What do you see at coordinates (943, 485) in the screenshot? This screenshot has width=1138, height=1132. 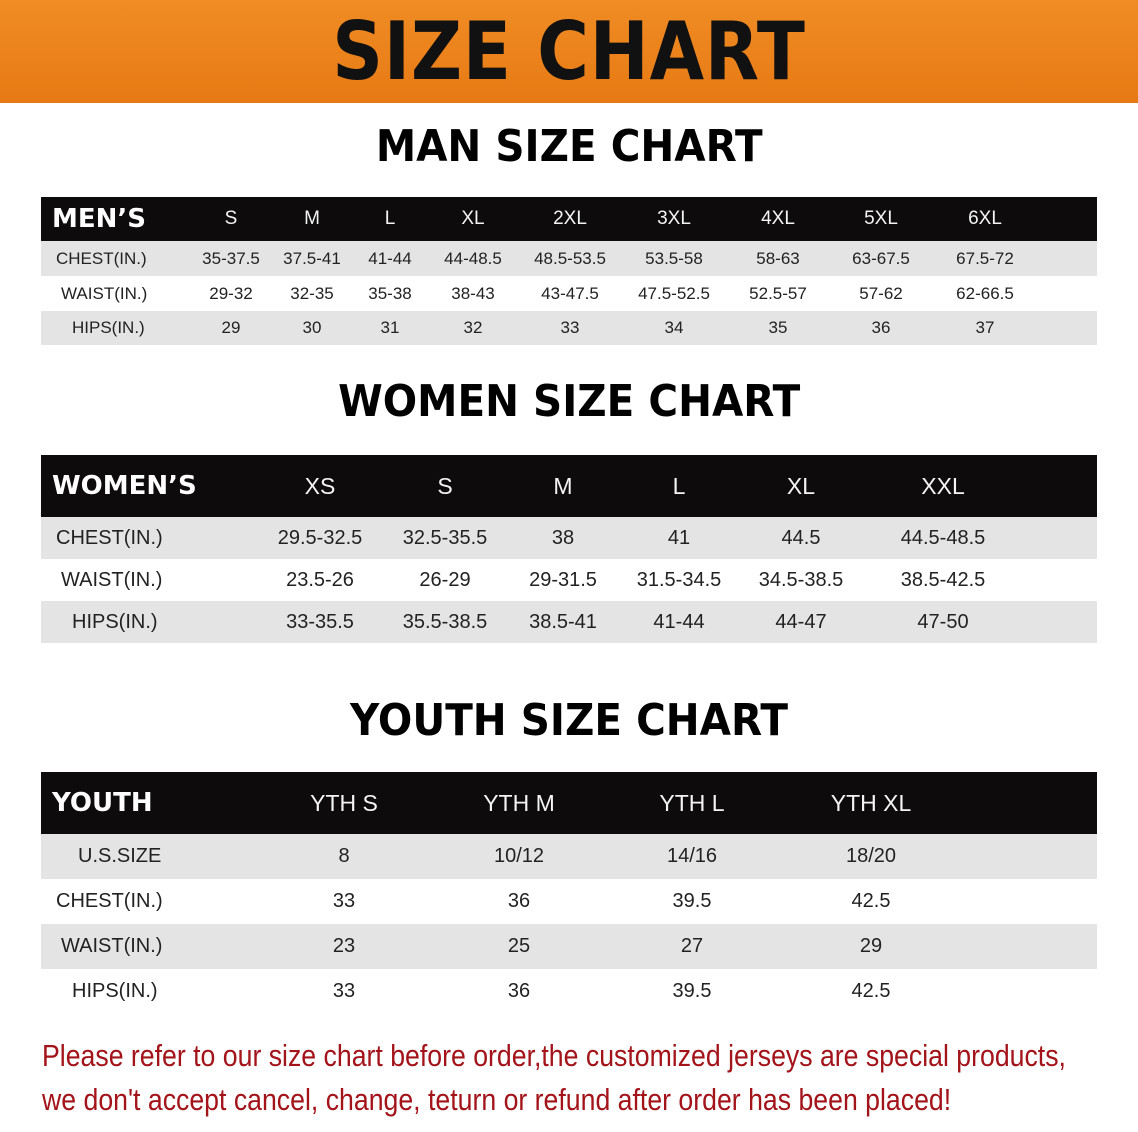 I see `size-header-xxl: XXL` at bounding box center [943, 485].